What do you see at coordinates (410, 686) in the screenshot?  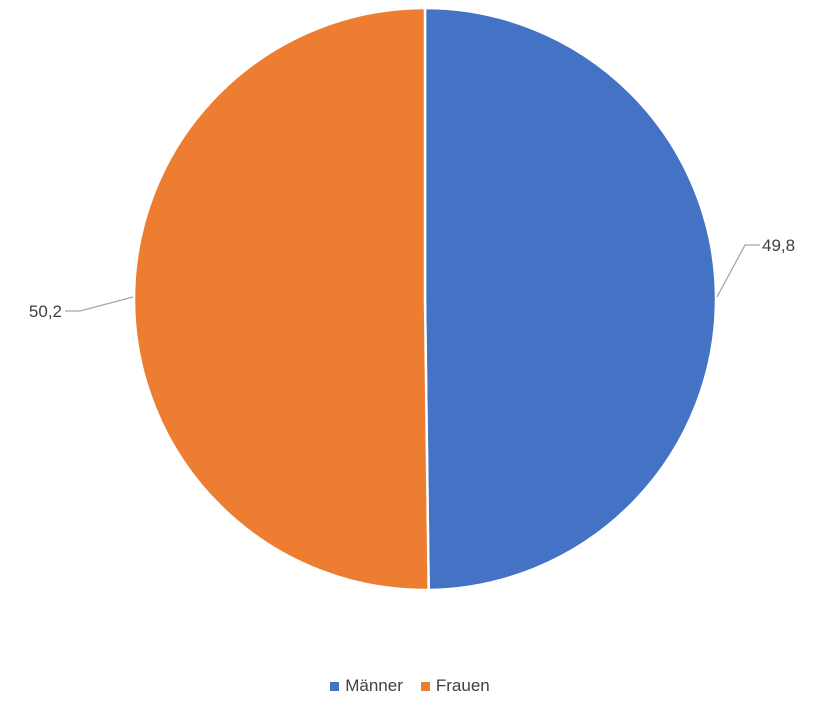 I see `legend: Männer Frauen` at bounding box center [410, 686].